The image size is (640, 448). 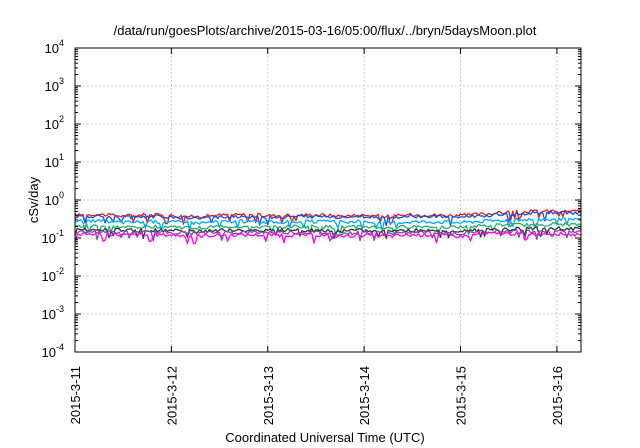 I want to click on y-axis-label: cSv/day, so click(x=33, y=199).